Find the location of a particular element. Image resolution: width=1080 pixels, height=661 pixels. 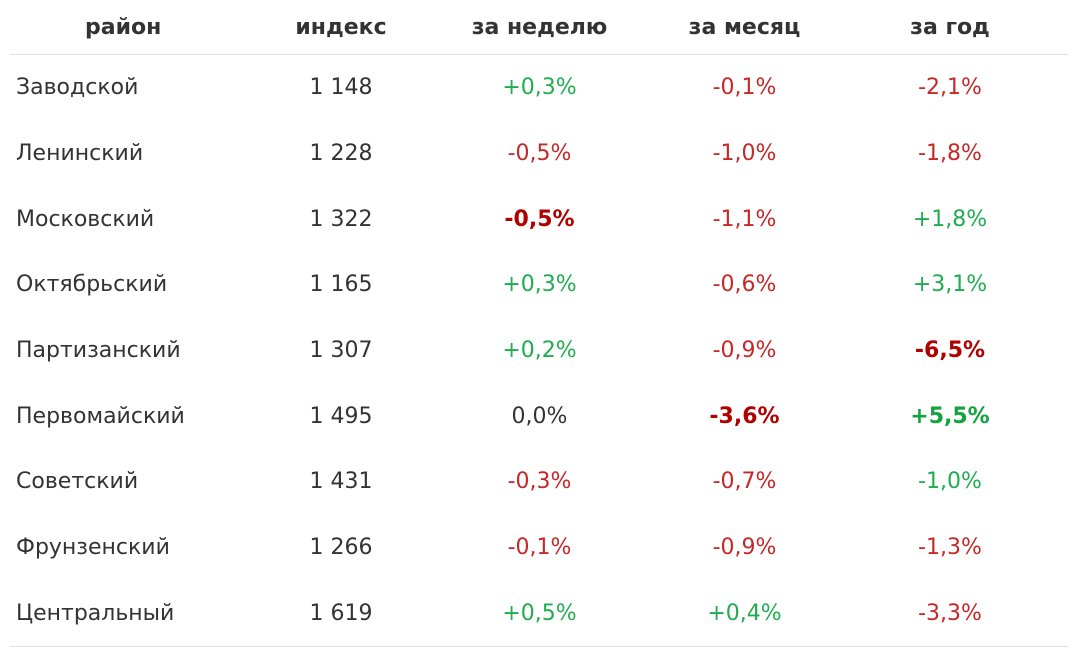

table-row: Советский 1 431 -0,3% -0,7% -1,0% is located at coordinates (539, 482).